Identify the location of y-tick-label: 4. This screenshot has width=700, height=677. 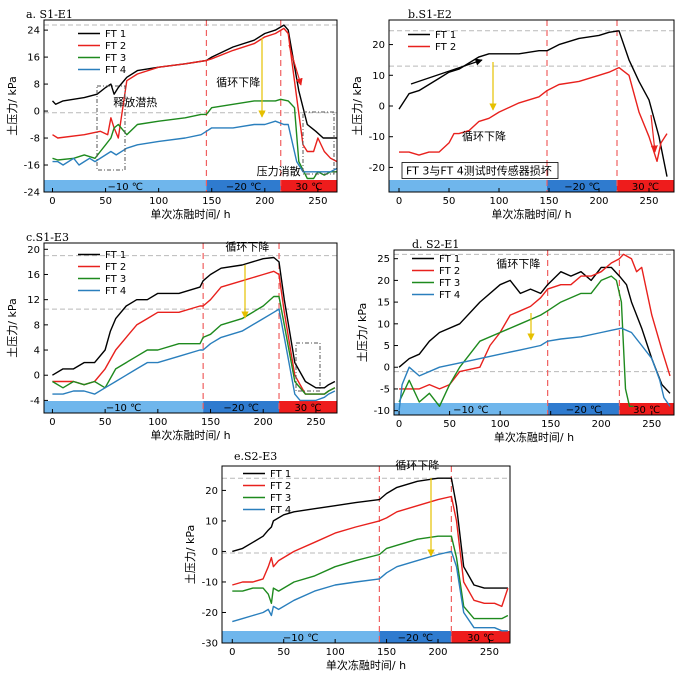
(37, 351).